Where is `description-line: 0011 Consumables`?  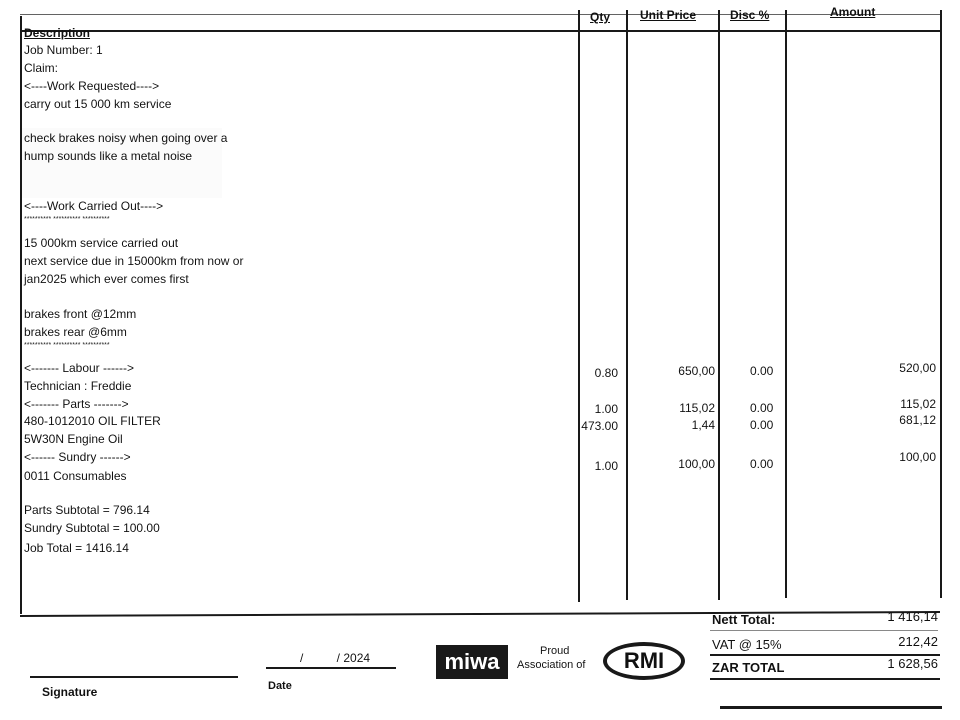 description-line: 0011 Consumables is located at coordinates (75, 476).